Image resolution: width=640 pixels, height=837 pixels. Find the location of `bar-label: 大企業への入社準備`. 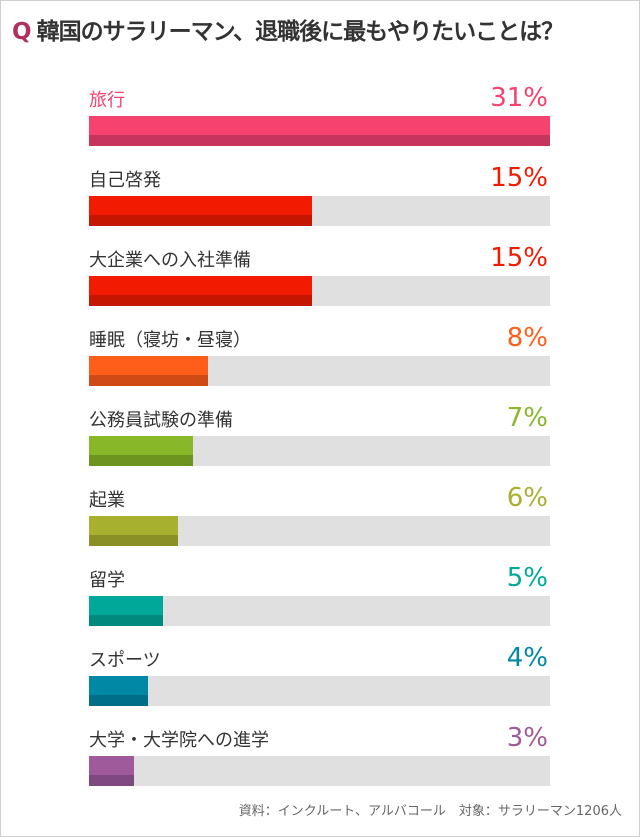

bar-label: 大企業への入社準備 is located at coordinates (170, 260).